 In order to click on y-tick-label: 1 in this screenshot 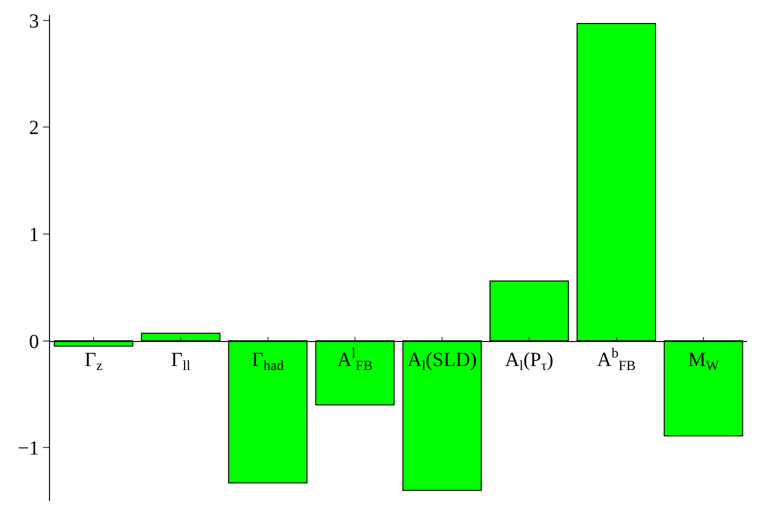, I will do `click(34, 235)`.